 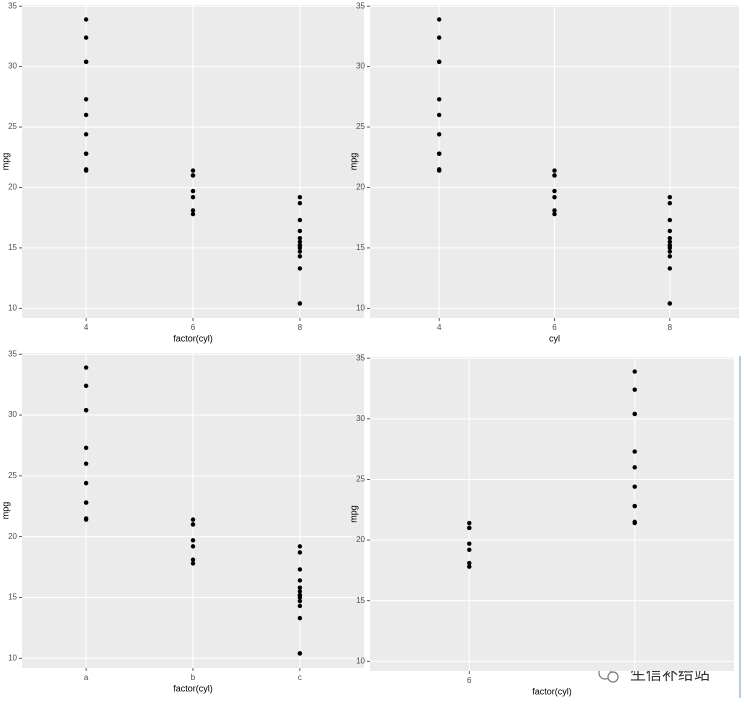 What do you see at coordinates (86, 677) in the screenshot?
I see `x-tick-label: a` at bounding box center [86, 677].